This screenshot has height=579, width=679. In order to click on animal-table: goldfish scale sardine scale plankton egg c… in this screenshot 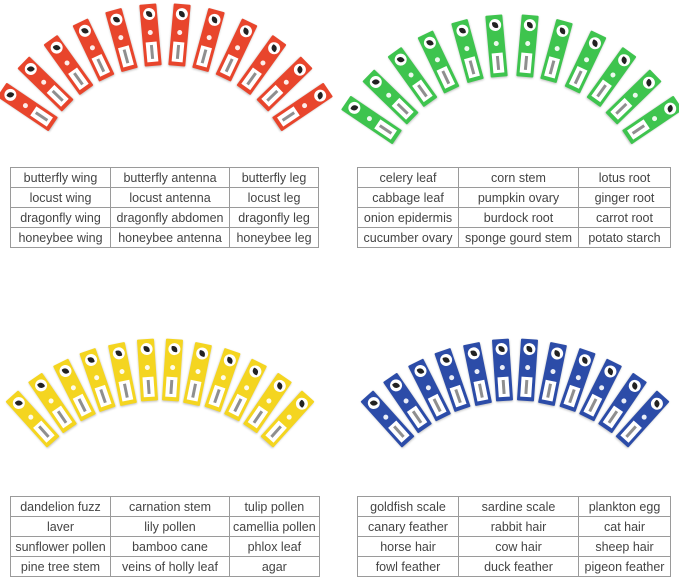, I will do `click(514, 536)`.